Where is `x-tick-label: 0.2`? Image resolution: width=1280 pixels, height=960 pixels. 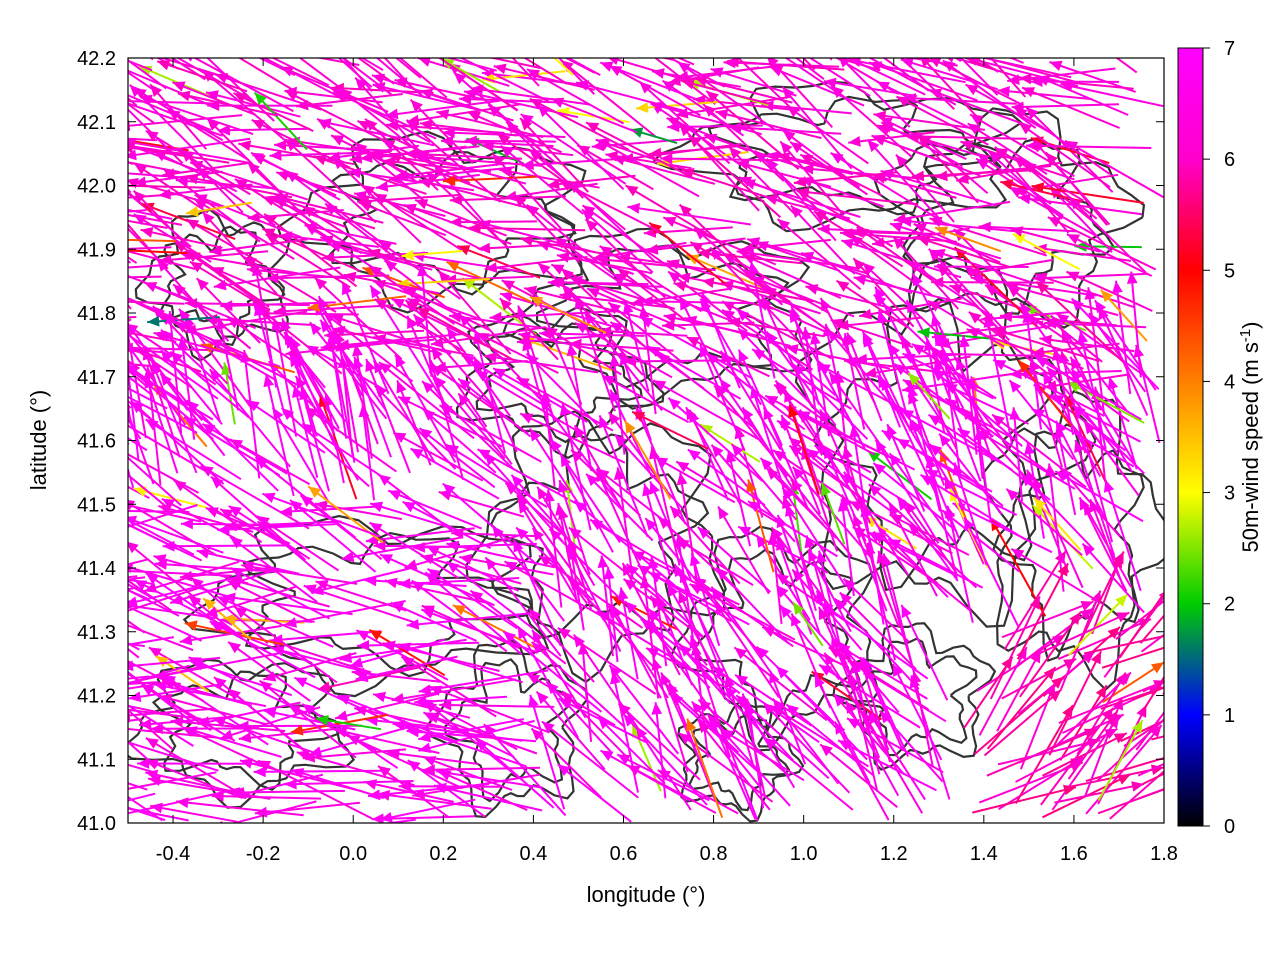
x-tick-label: 0.2 is located at coordinates (443, 854).